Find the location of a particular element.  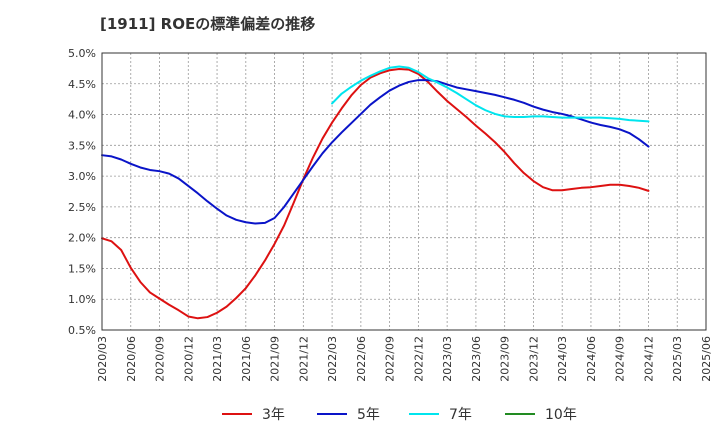

x-tick-label: 2021/12 is located at coordinates (303, 359).